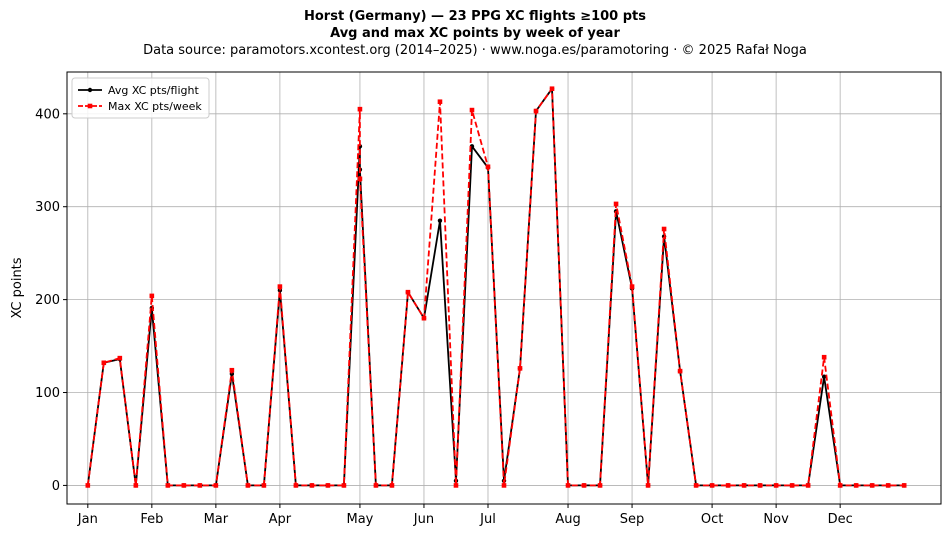 This screenshot has width=950, height=539. I want to click on x-tick-label: Mar, so click(216, 519).